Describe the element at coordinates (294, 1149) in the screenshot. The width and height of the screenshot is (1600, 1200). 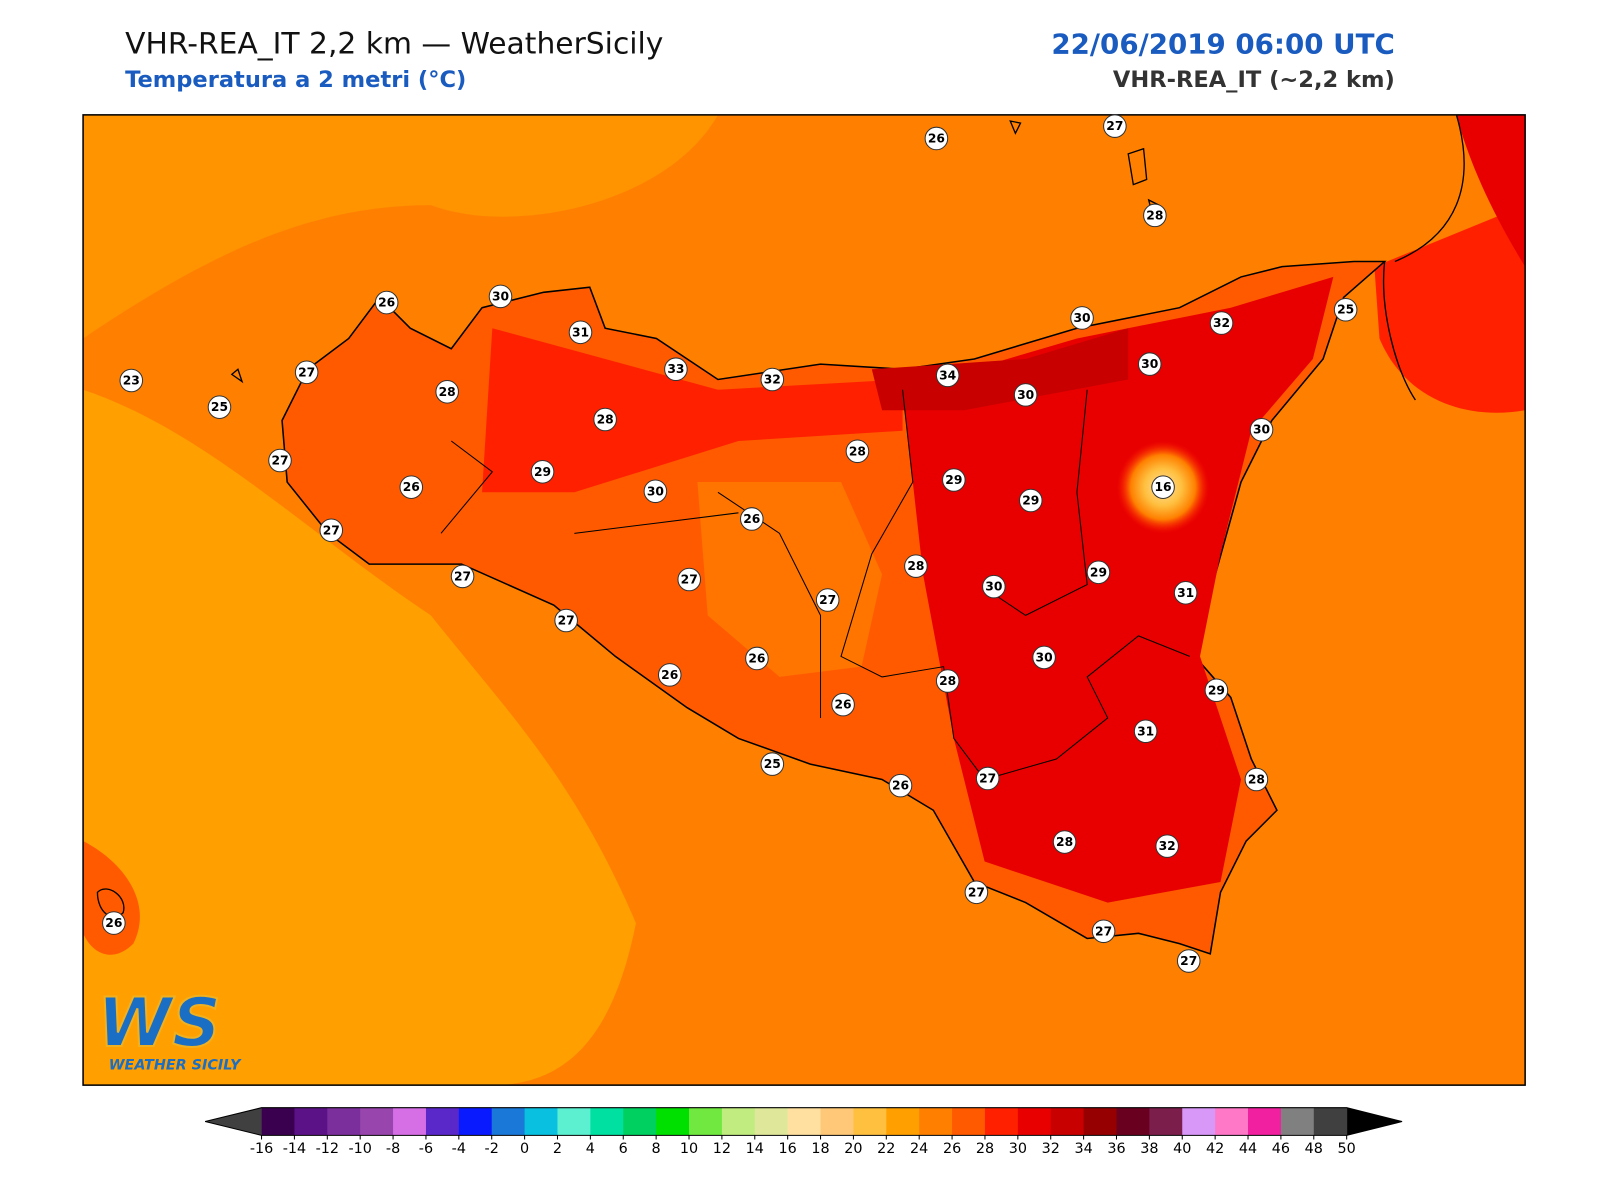
I see `colorbar-tick-label: -14` at that location.